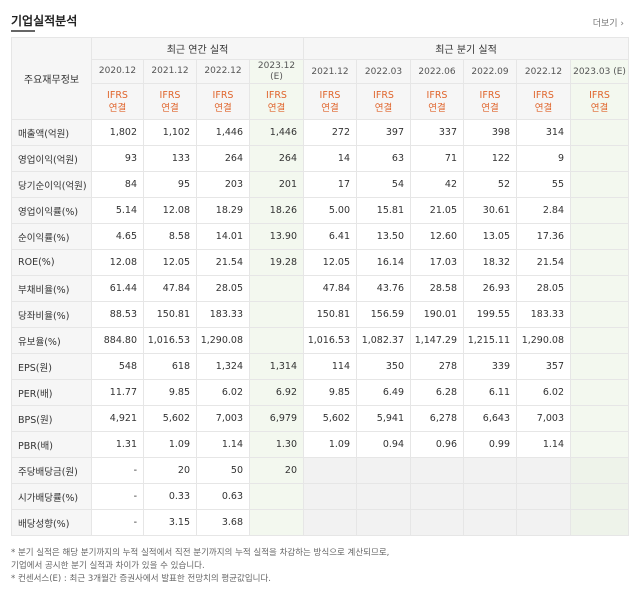 The height and width of the screenshot is (594, 636). What do you see at coordinates (170, 392) in the screenshot?
I see `annual-value-cell: 9.85` at bounding box center [170, 392].